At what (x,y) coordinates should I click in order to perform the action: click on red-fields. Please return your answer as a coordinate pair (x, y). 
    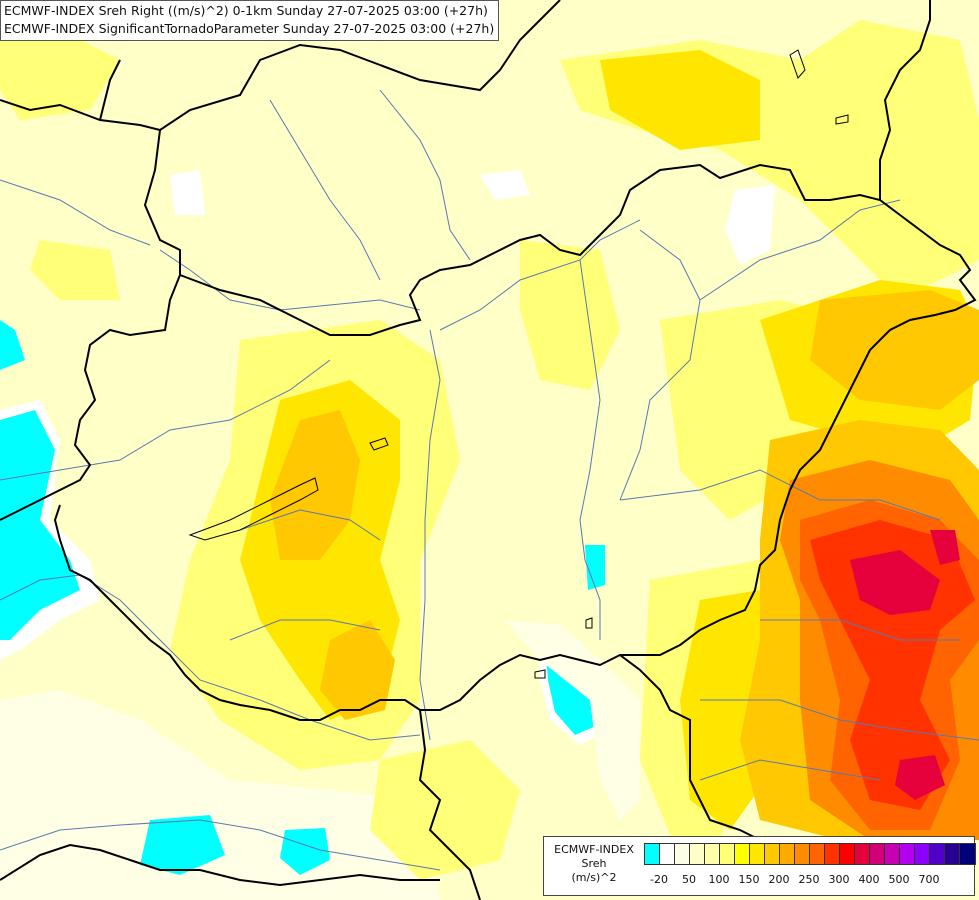
    Looking at the image, I should click on (879, 650).